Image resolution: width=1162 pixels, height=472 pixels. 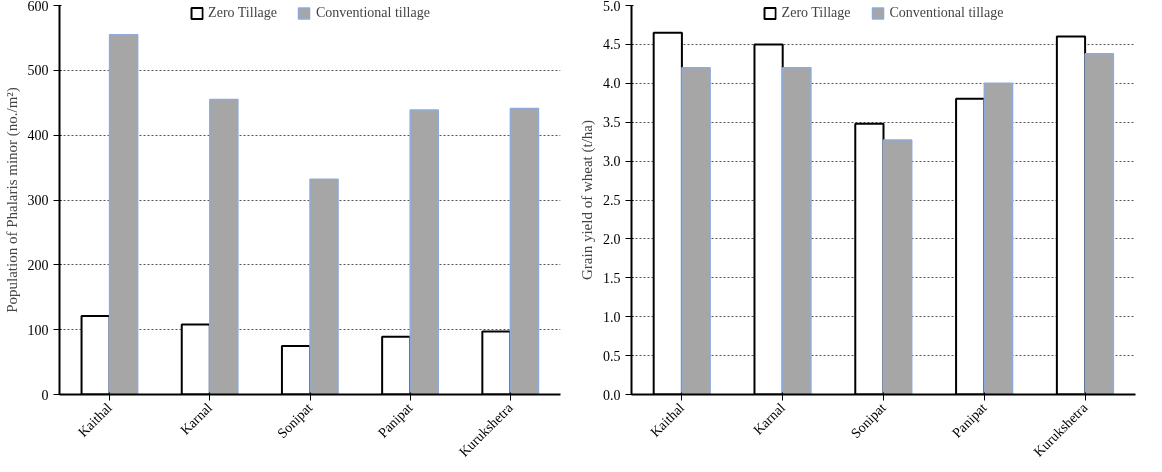 What do you see at coordinates (612, 7) in the screenshot?
I see `y-tick-label: 5.0` at bounding box center [612, 7].